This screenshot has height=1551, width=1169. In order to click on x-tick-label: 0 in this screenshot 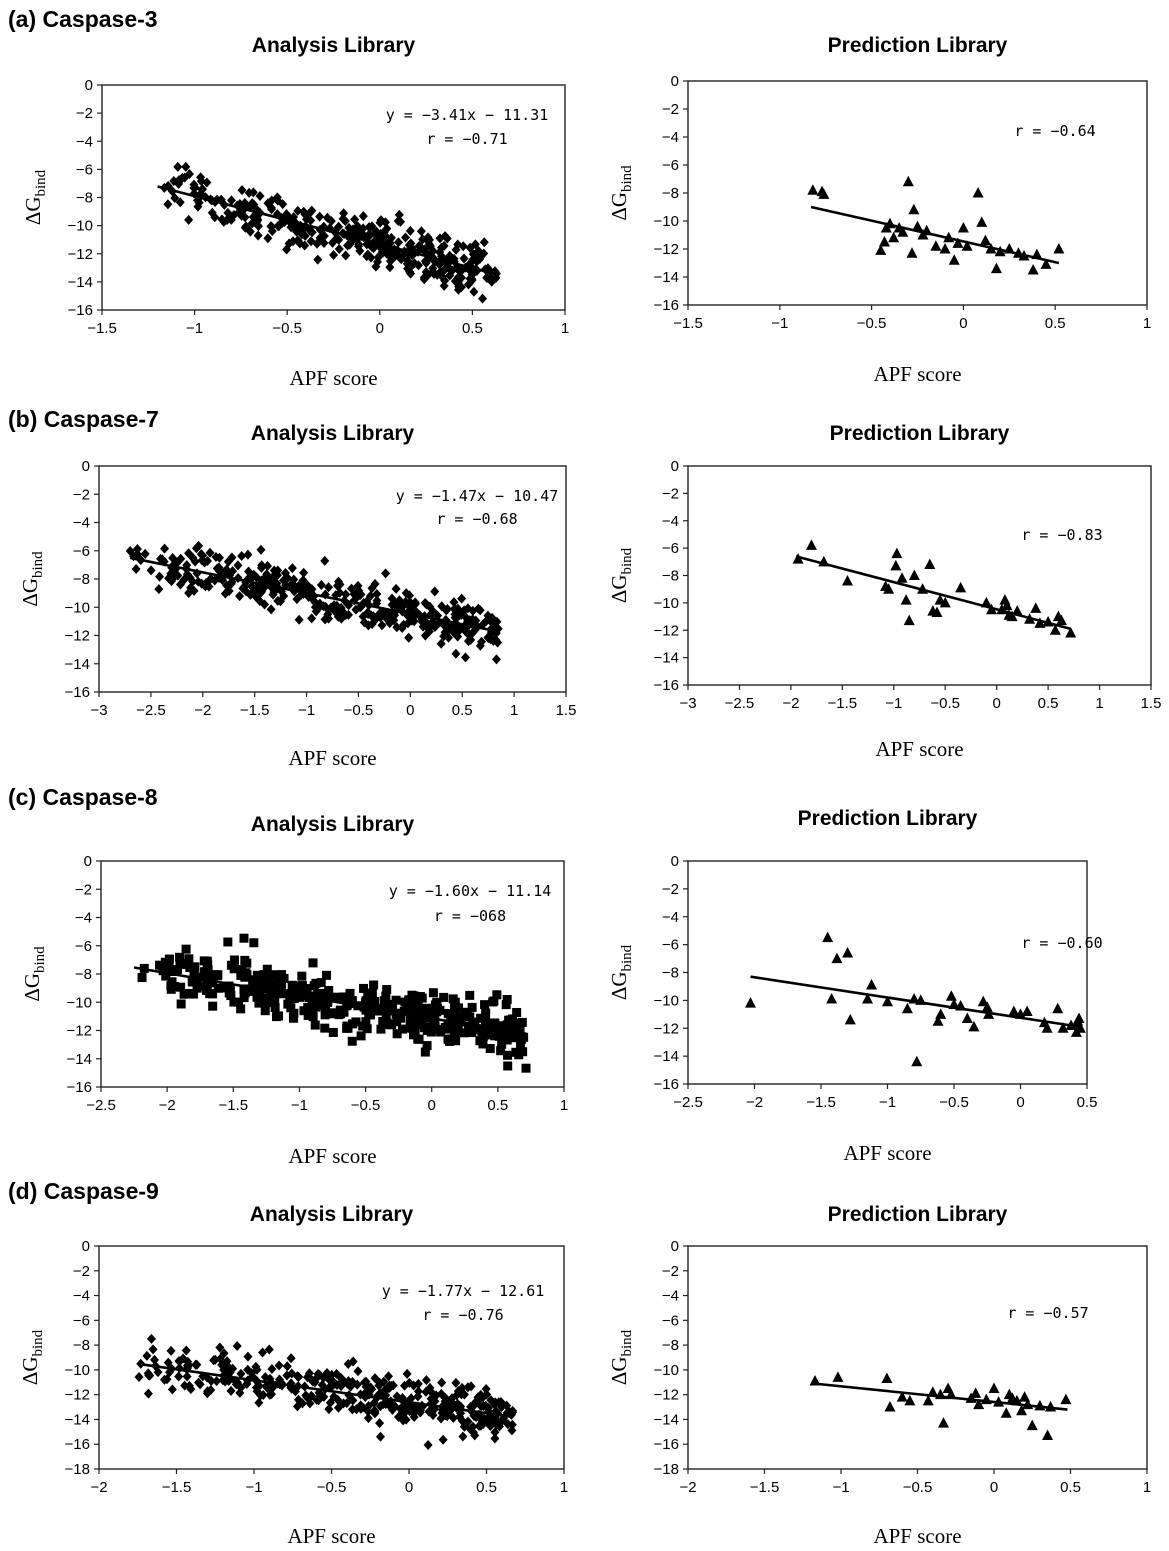, I will do `click(432, 1105)`.